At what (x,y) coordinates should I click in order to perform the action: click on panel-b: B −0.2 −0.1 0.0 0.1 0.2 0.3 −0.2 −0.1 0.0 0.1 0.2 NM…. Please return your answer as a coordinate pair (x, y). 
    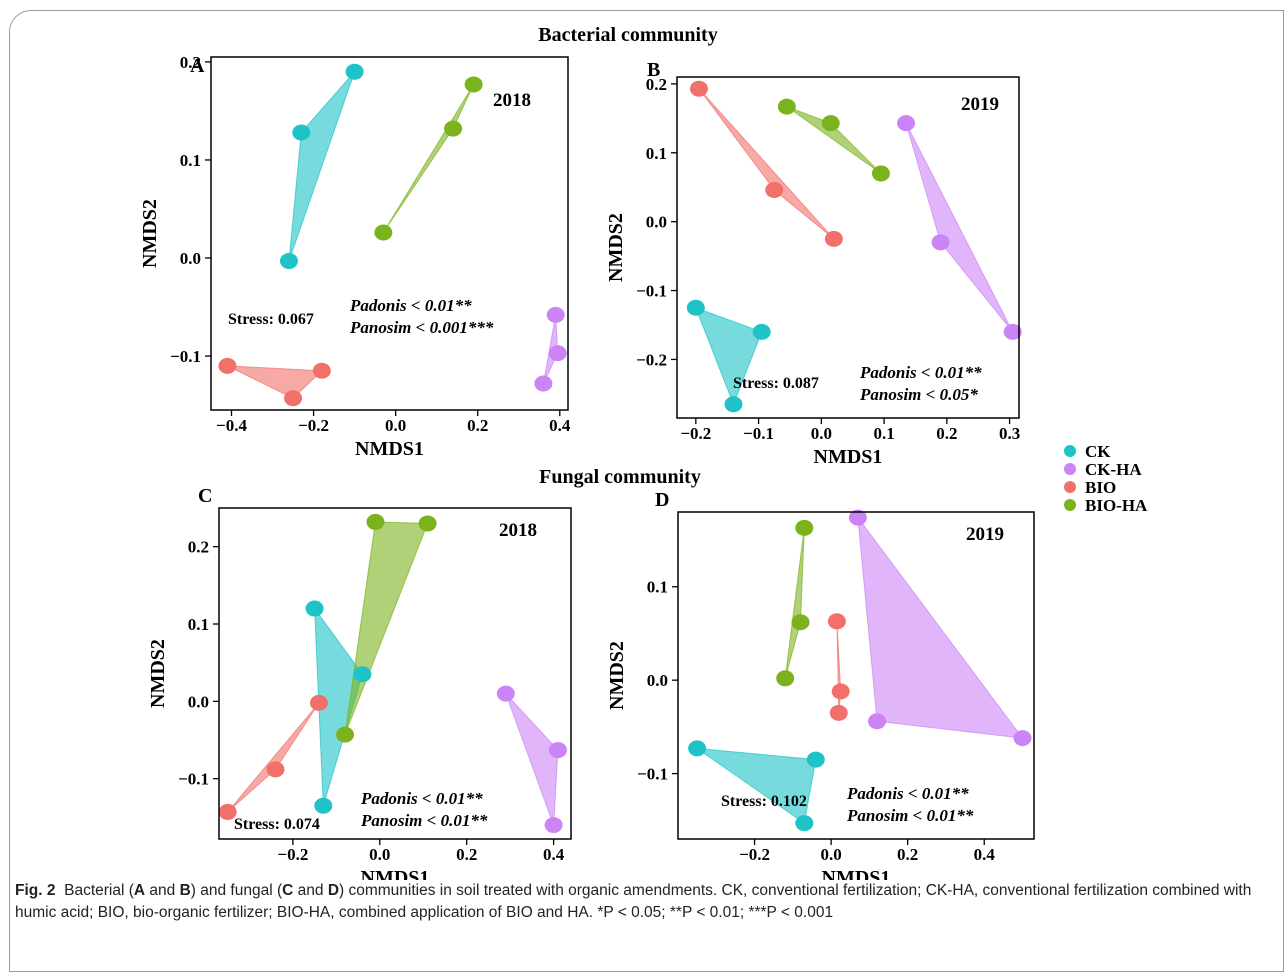
    Looking at the image, I should click on (813, 263).